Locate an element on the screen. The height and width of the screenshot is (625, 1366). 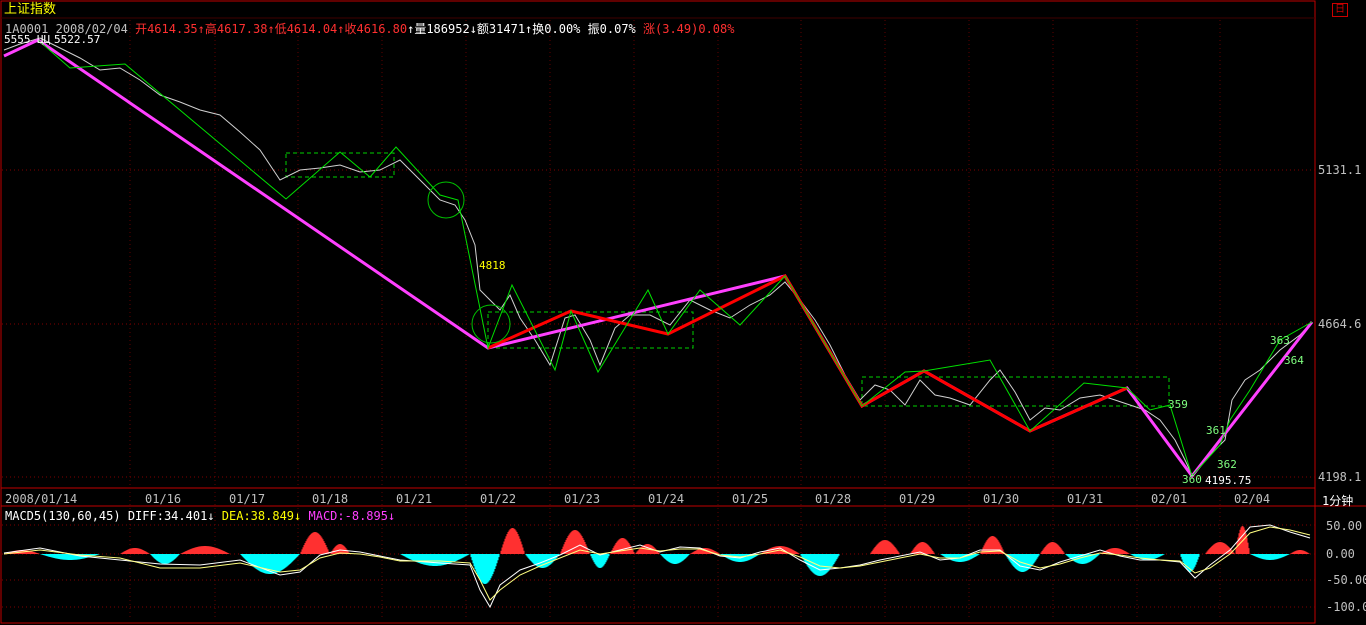
amplitude: 振0.07% is located at coordinates (611, 29).